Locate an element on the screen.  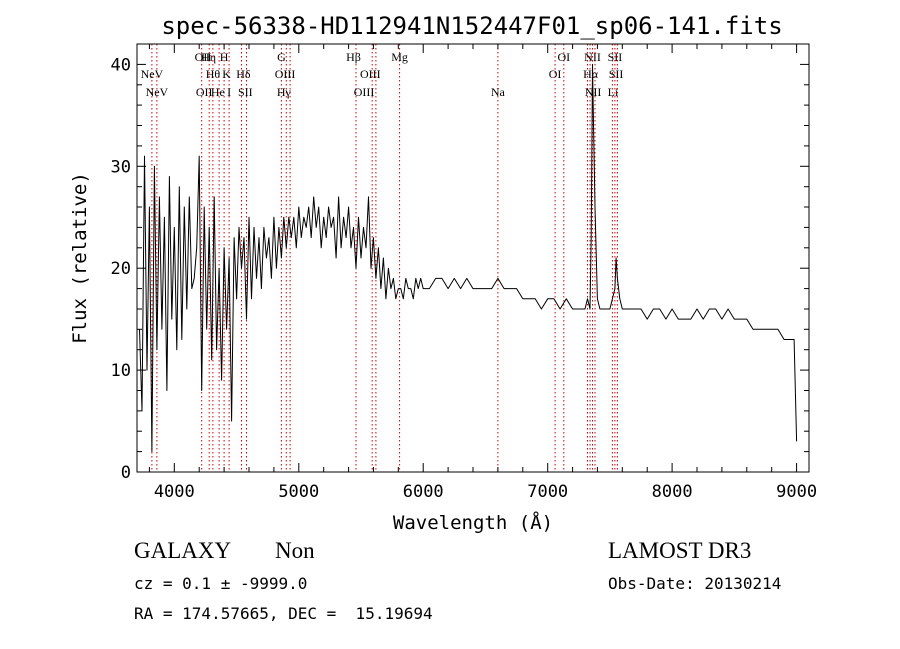
line-label-2: OII is located at coordinates (203, 57).